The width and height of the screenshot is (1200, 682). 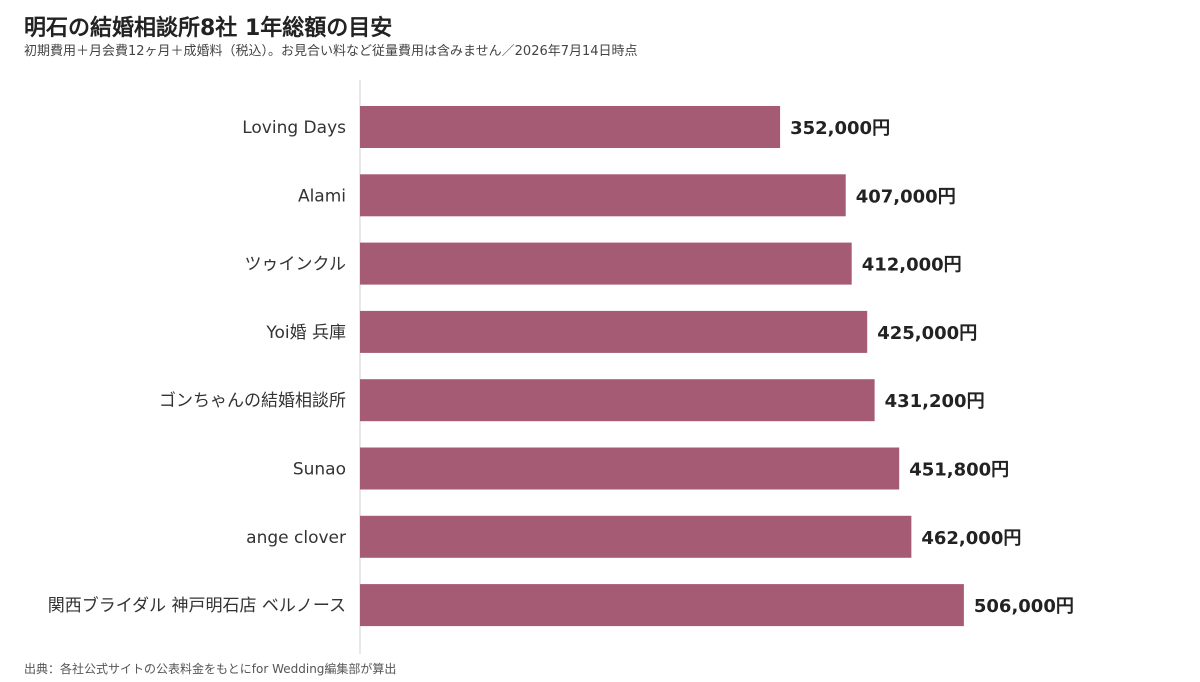 I want to click on category-label: 関西ブライダル 神戸明石店 ベルノース, so click(x=197, y=605).